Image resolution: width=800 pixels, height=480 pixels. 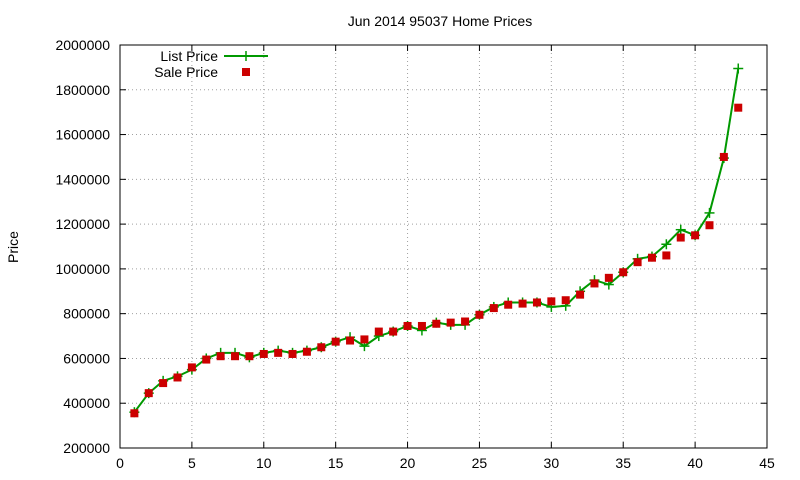 I want to click on y-tick-label: 1600000, so click(x=82, y=135).